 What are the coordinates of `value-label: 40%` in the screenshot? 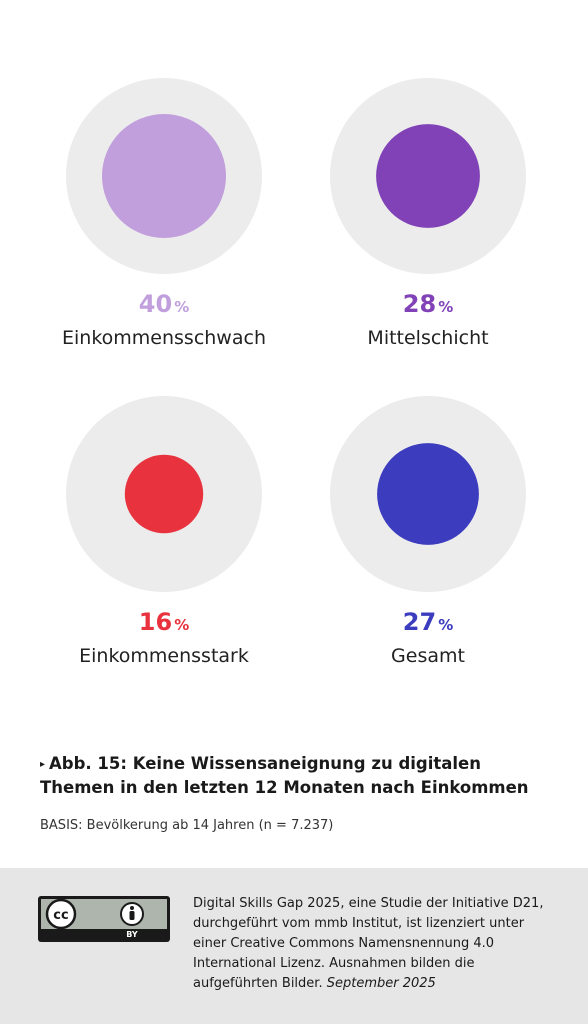 It's located at (164, 305).